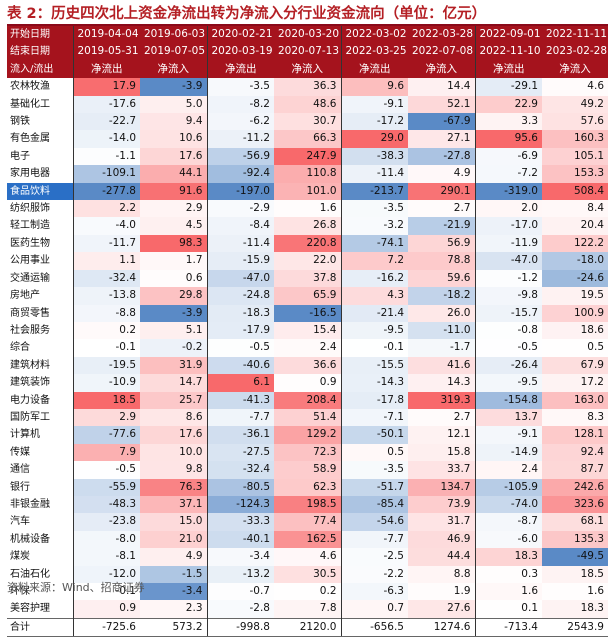 Image resolution: width=613 pixels, height=637 pixels. Describe the element at coordinates (30, 139) in the screenshot. I see `row-label: 有色金属` at that location.